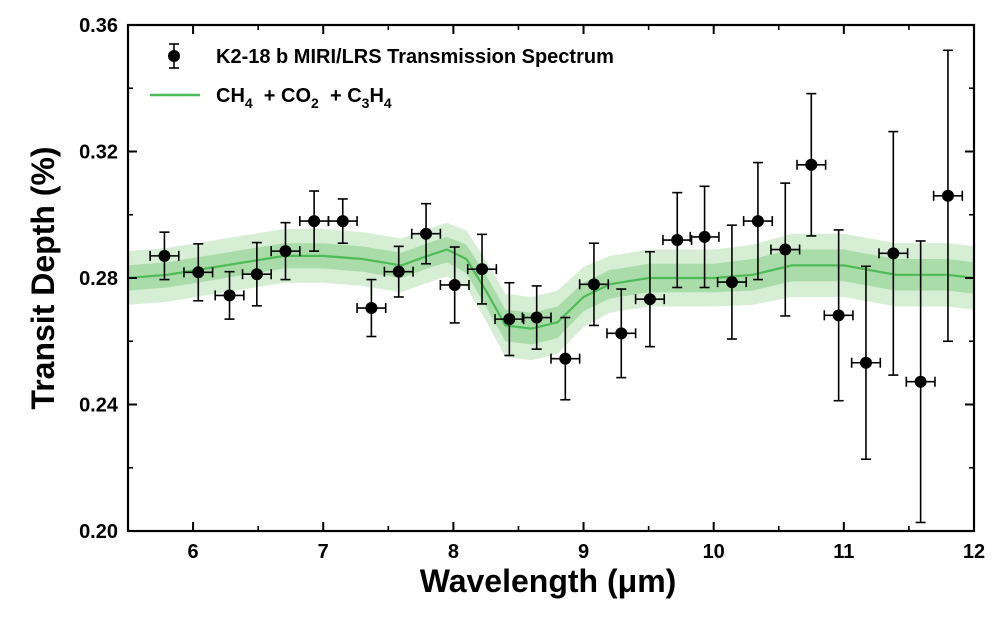 The width and height of the screenshot is (1000, 626). Describe the element at coordinates (43, 277) in the screenshot. I see `y-axis-title: Transit Depth (%)` at that location.